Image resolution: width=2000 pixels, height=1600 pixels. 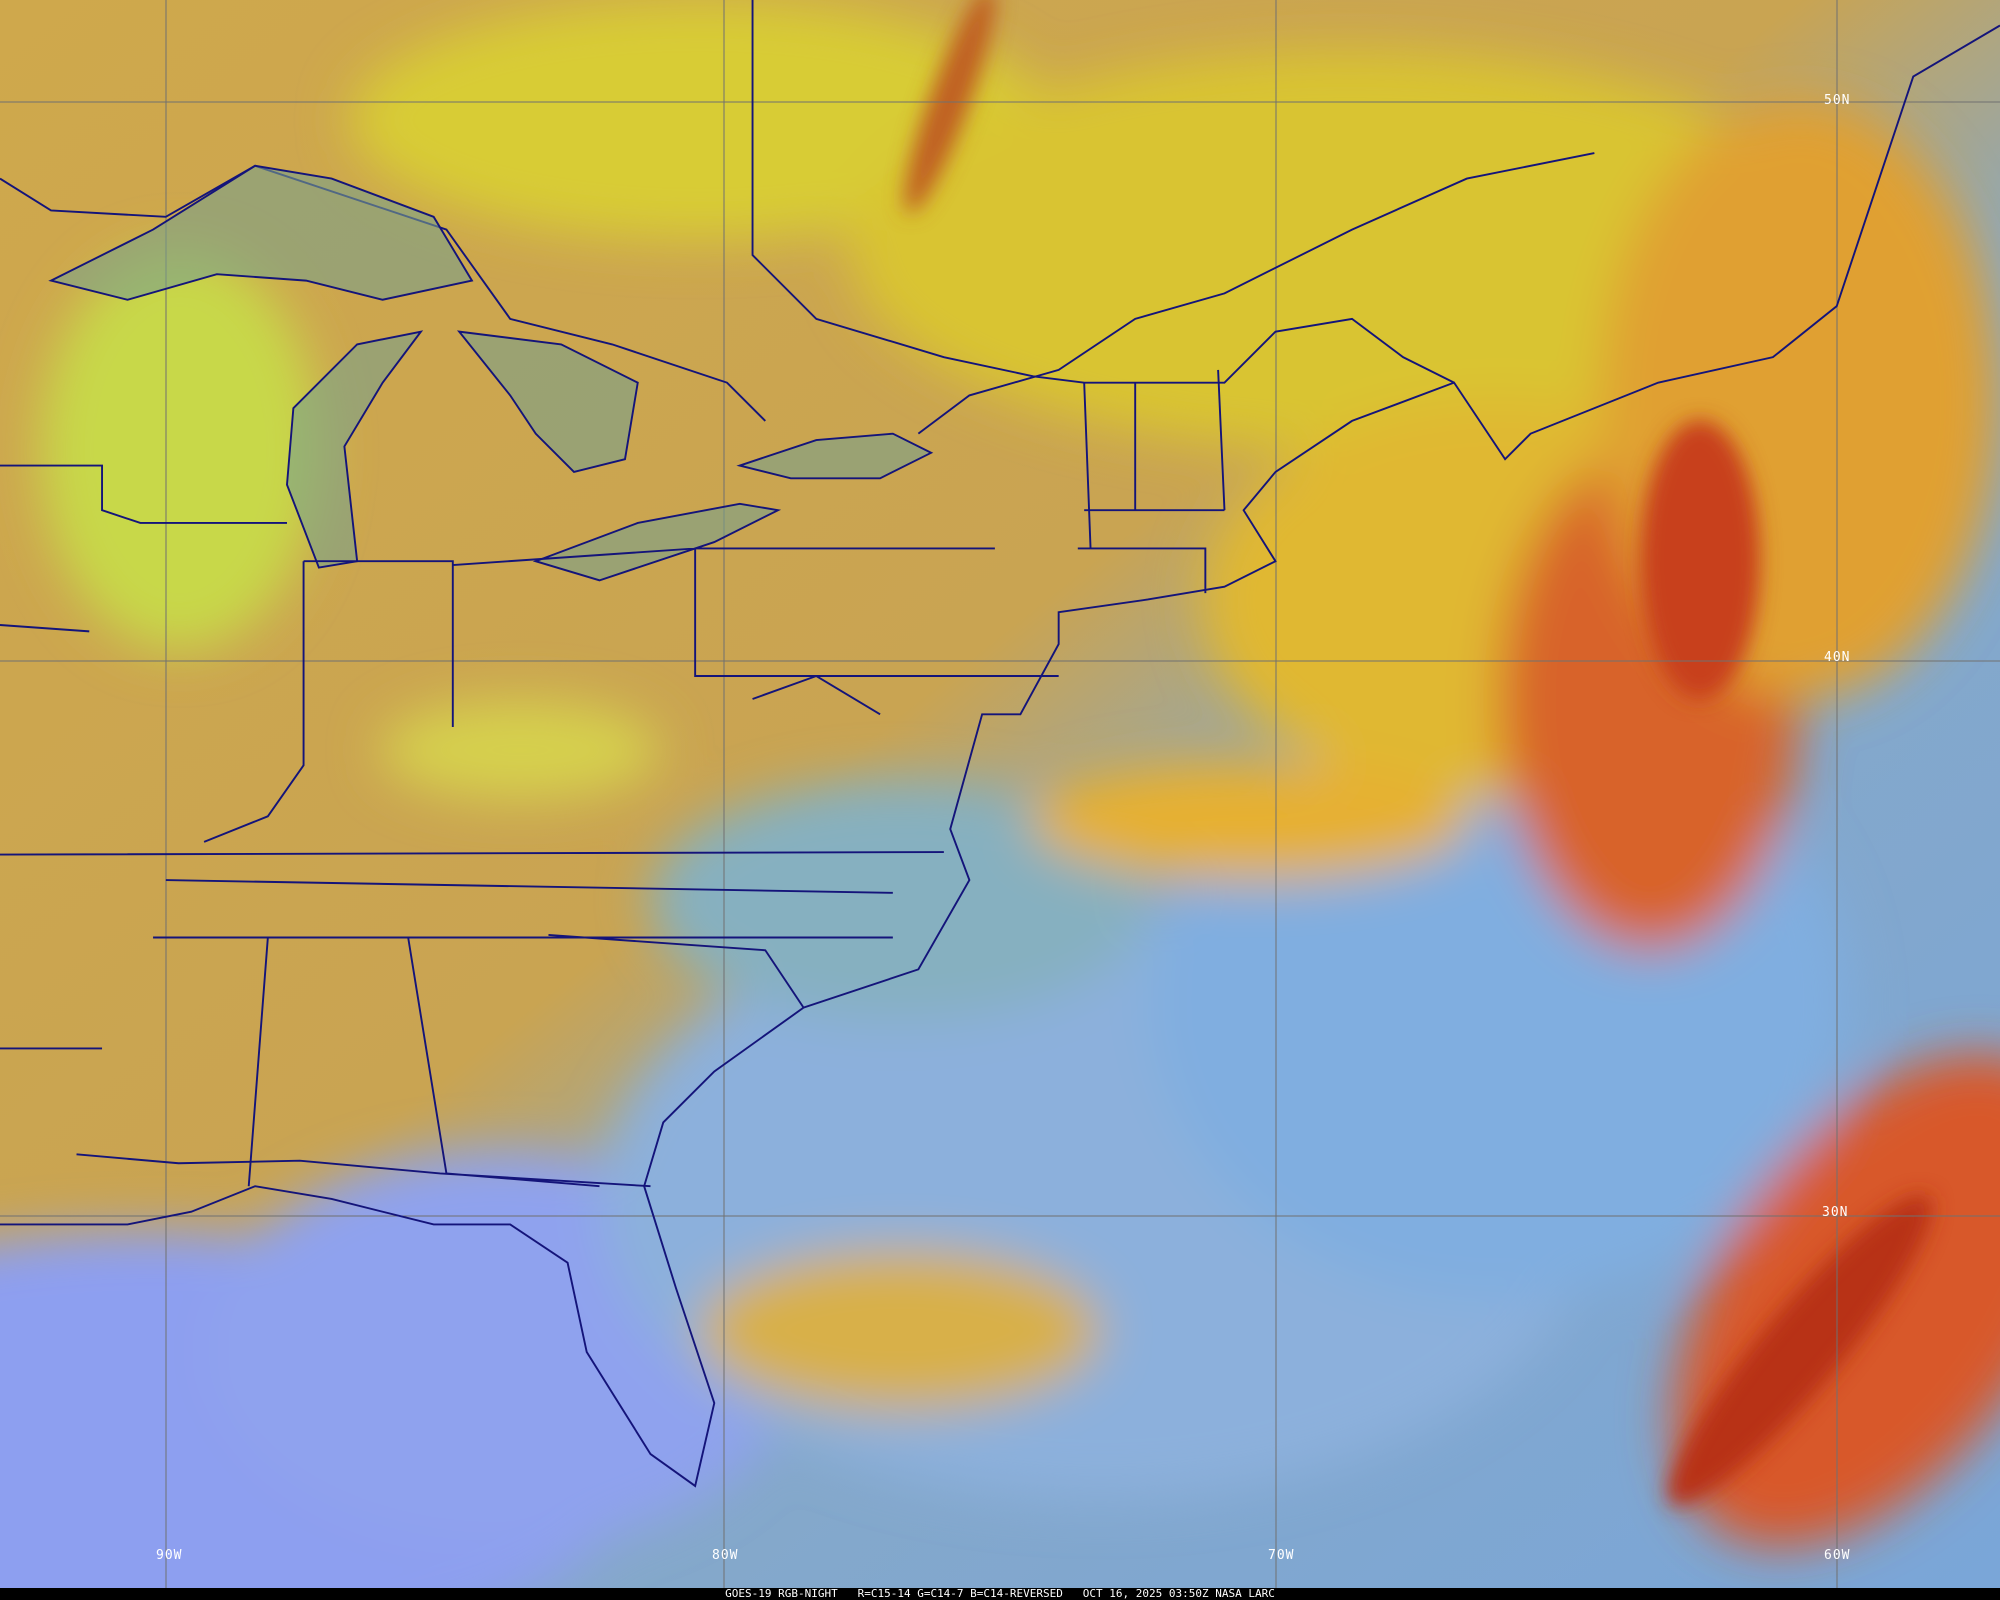 I want to click on caption-product: GOES-19 RGB-NIGHT, so click(x=781, y=1593).